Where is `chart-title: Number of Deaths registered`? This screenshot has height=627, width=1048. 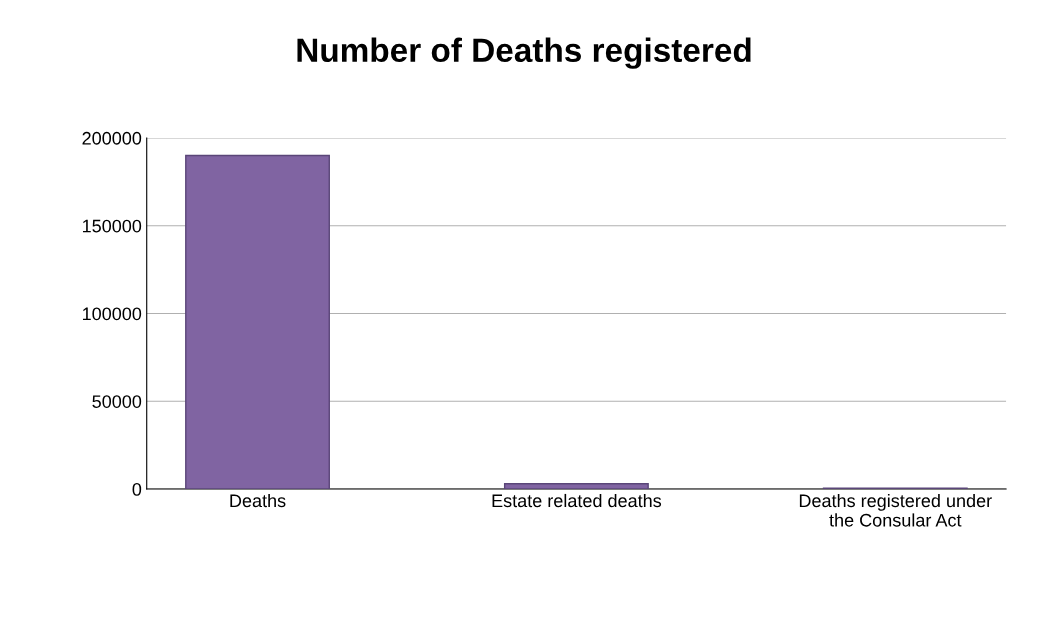 chart-title: Number of Deaths registered is located at coordinates (524, 53).